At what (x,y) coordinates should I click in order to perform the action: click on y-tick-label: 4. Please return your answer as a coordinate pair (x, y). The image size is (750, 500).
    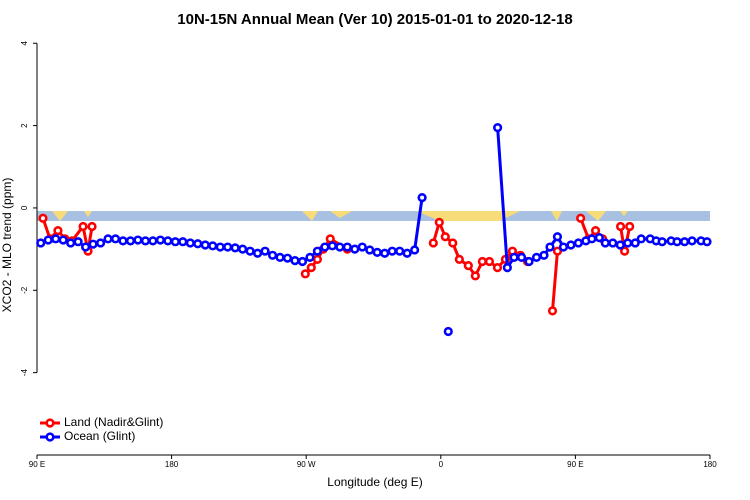
    Looking at the image, I should click on (24, 42).